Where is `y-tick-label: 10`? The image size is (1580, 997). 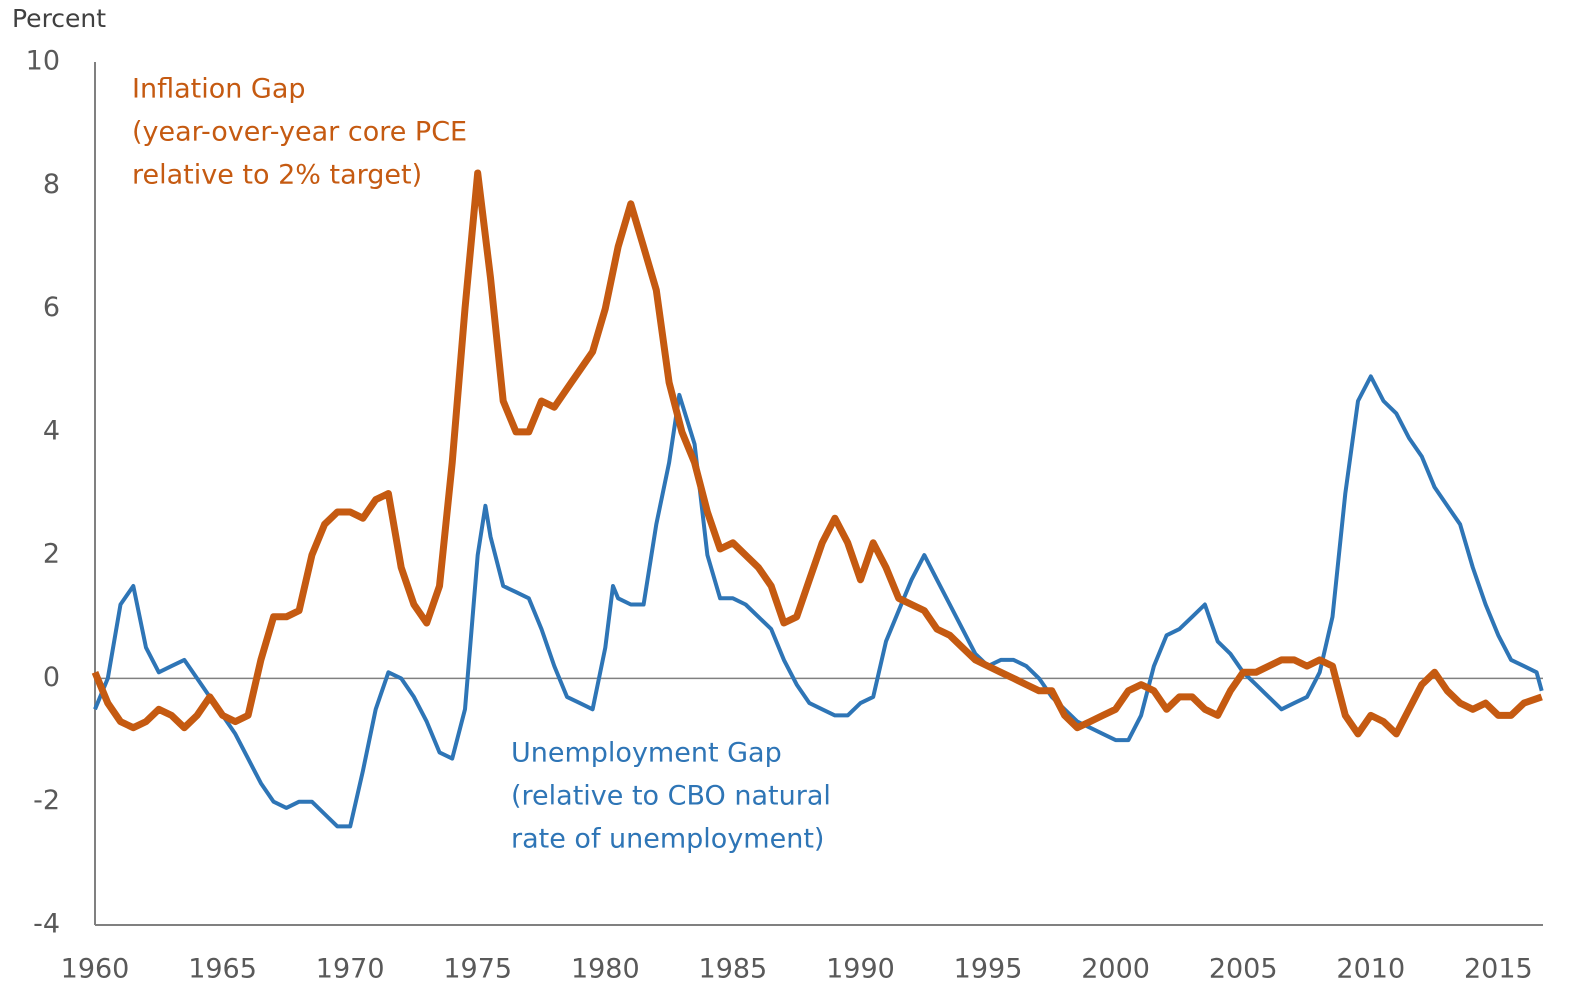
y-tick-label: 10 is located at coordinates (43, 61).